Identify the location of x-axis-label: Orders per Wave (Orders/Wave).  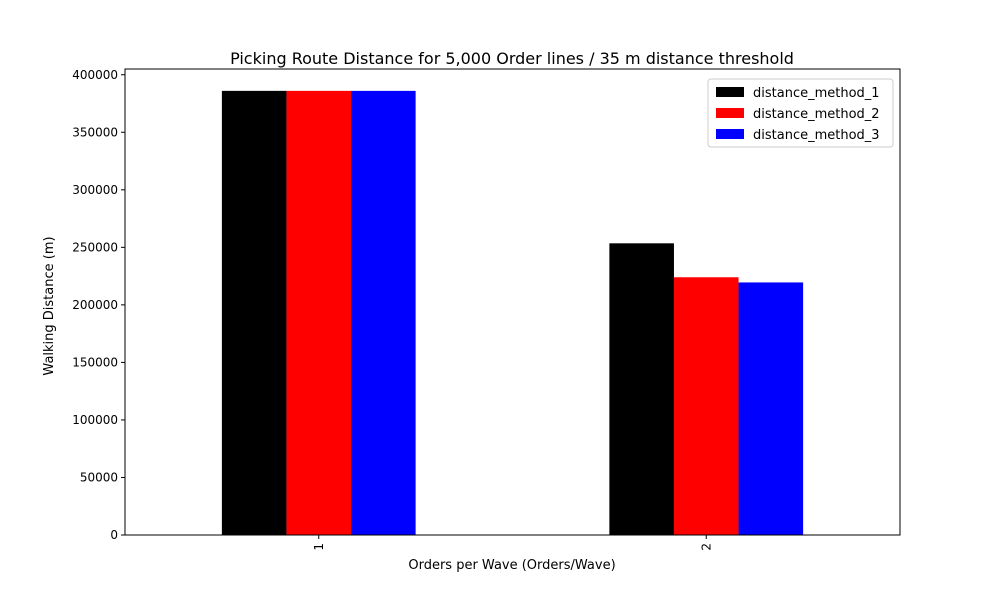
(511, 565).